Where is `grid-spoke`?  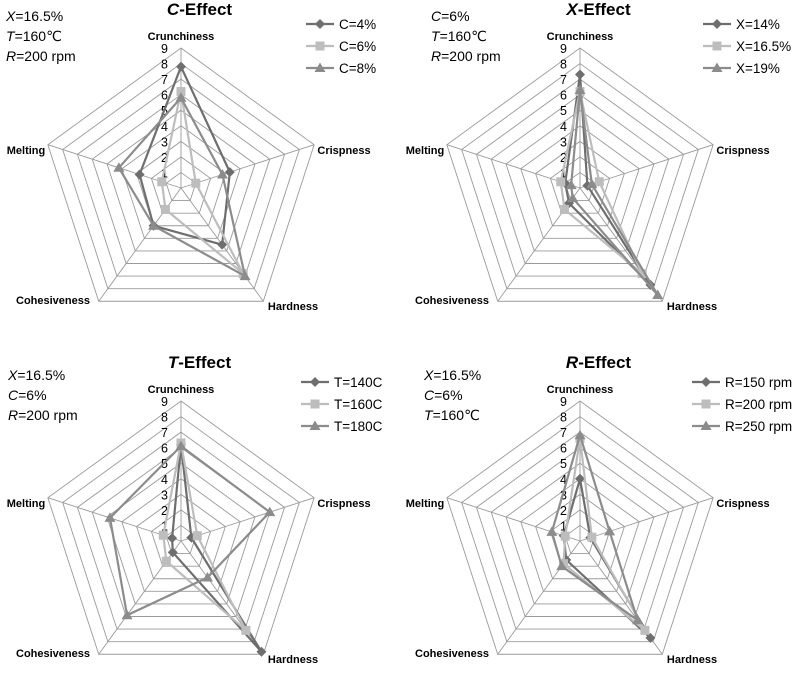
grid-spoke is located at coordinates (247, 166).